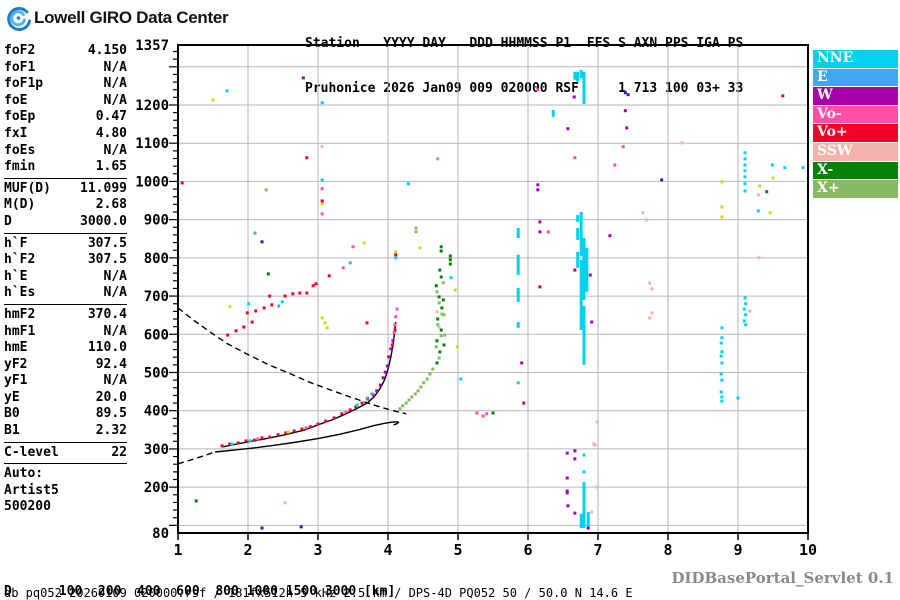 This screenshot has height=600, width=900. Describe the element at coordinates (65, 365) in the screenshot. I see `param-row: yF2 92.4` at that location.